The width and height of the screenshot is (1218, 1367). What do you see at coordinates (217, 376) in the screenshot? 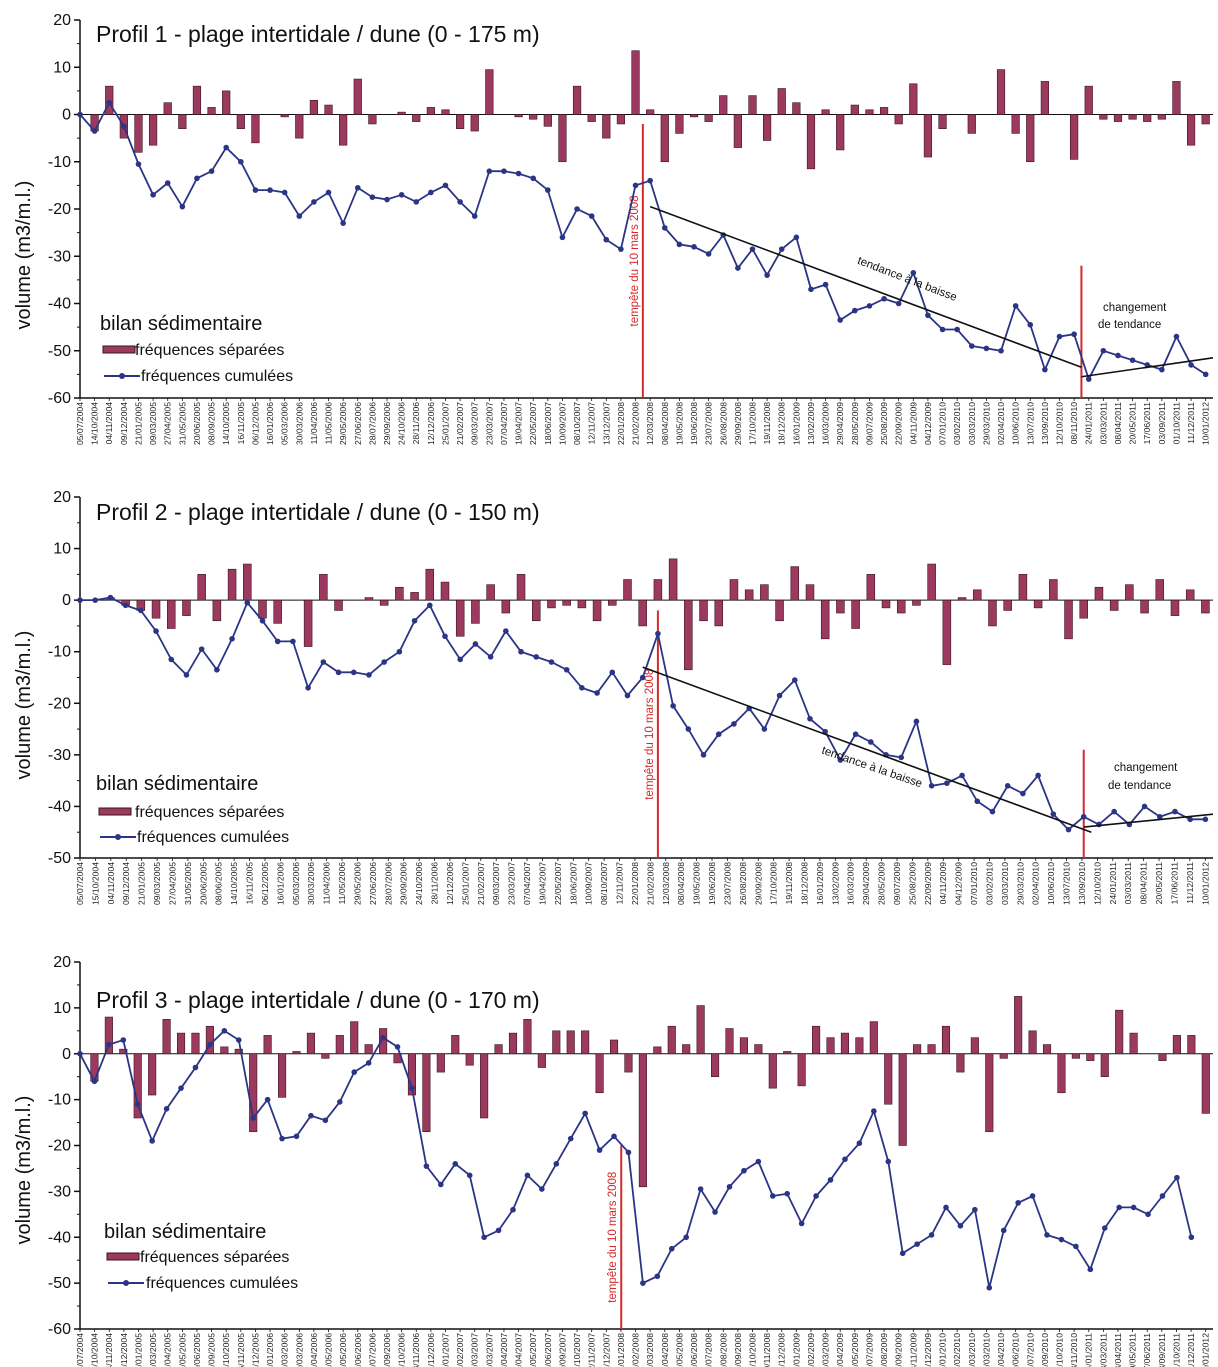
I see `legend-line-label: fréquences cumulées` at bounding box center [217, 376].